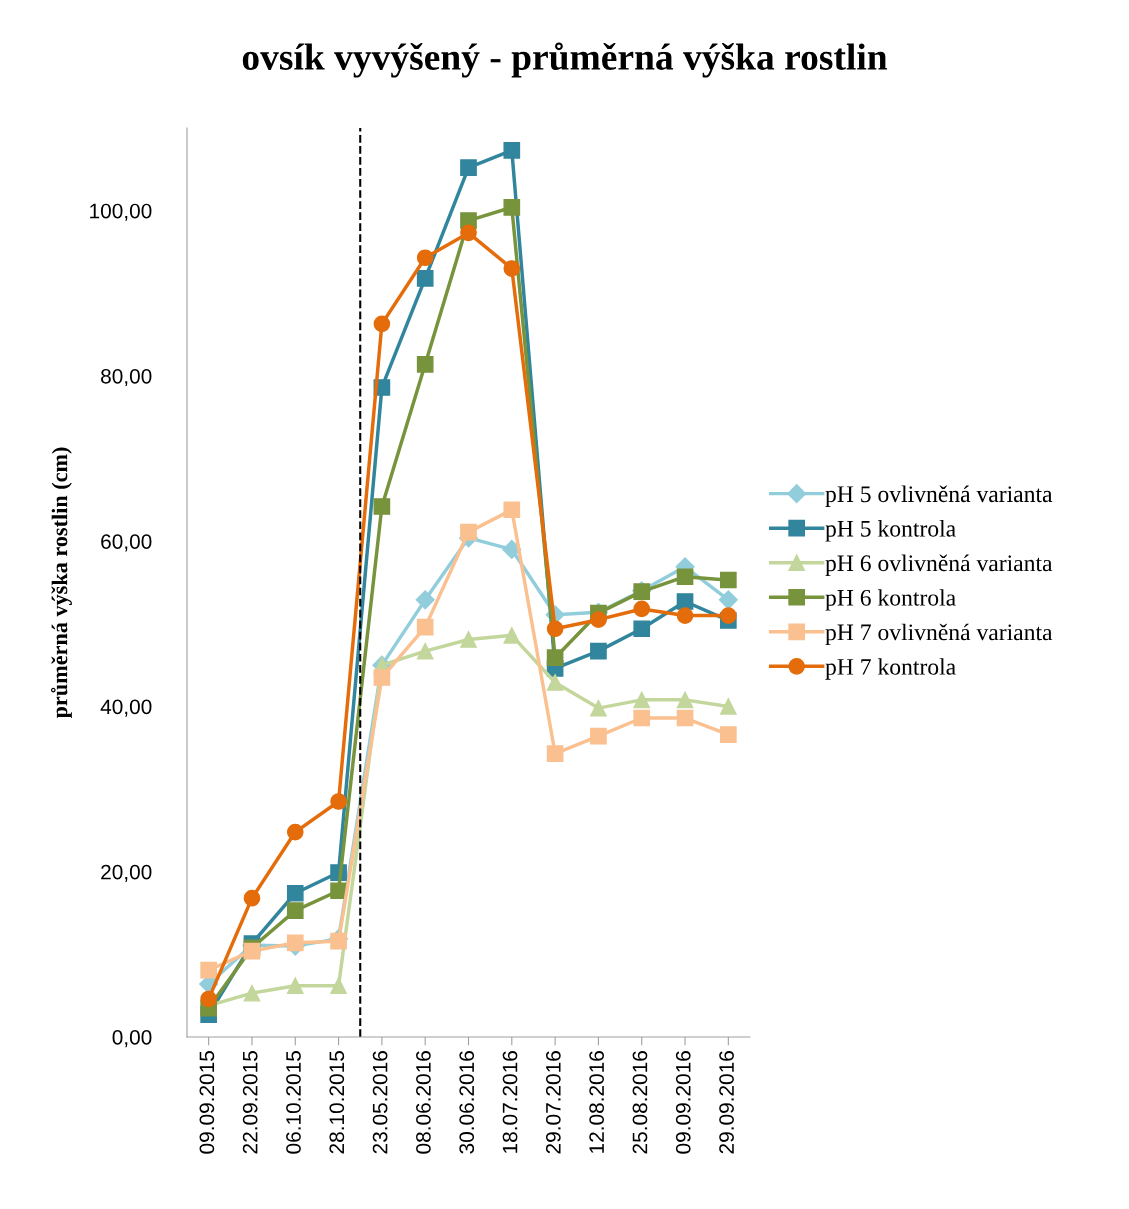  I want to click on y-tick-label: 60,00, so click(126, 543).